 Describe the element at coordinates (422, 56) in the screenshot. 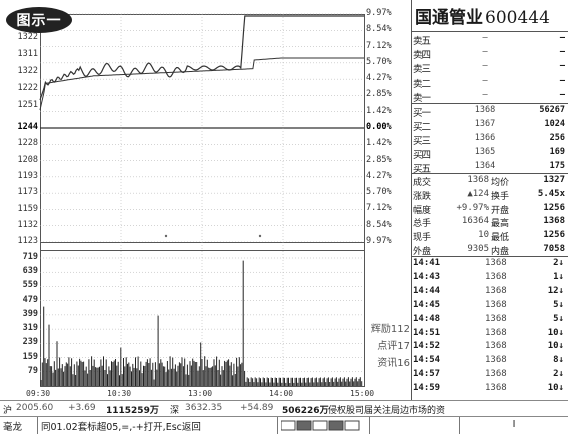

I see `order-level-label: 卖四` at that location.